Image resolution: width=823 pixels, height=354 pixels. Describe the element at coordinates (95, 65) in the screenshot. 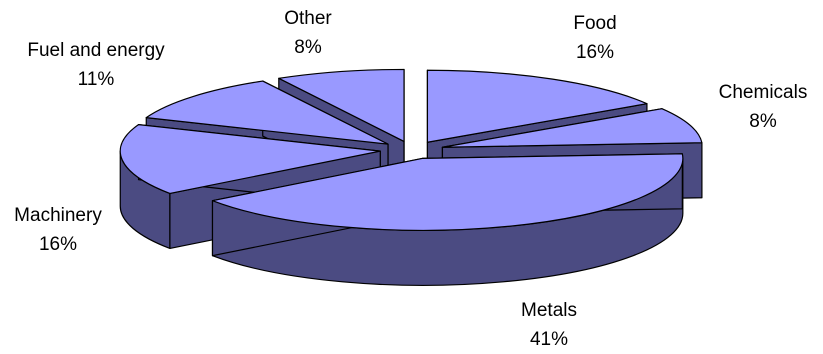

I see `slice-label-fuel-and-energy: Fuel and energy 11%` at that location.